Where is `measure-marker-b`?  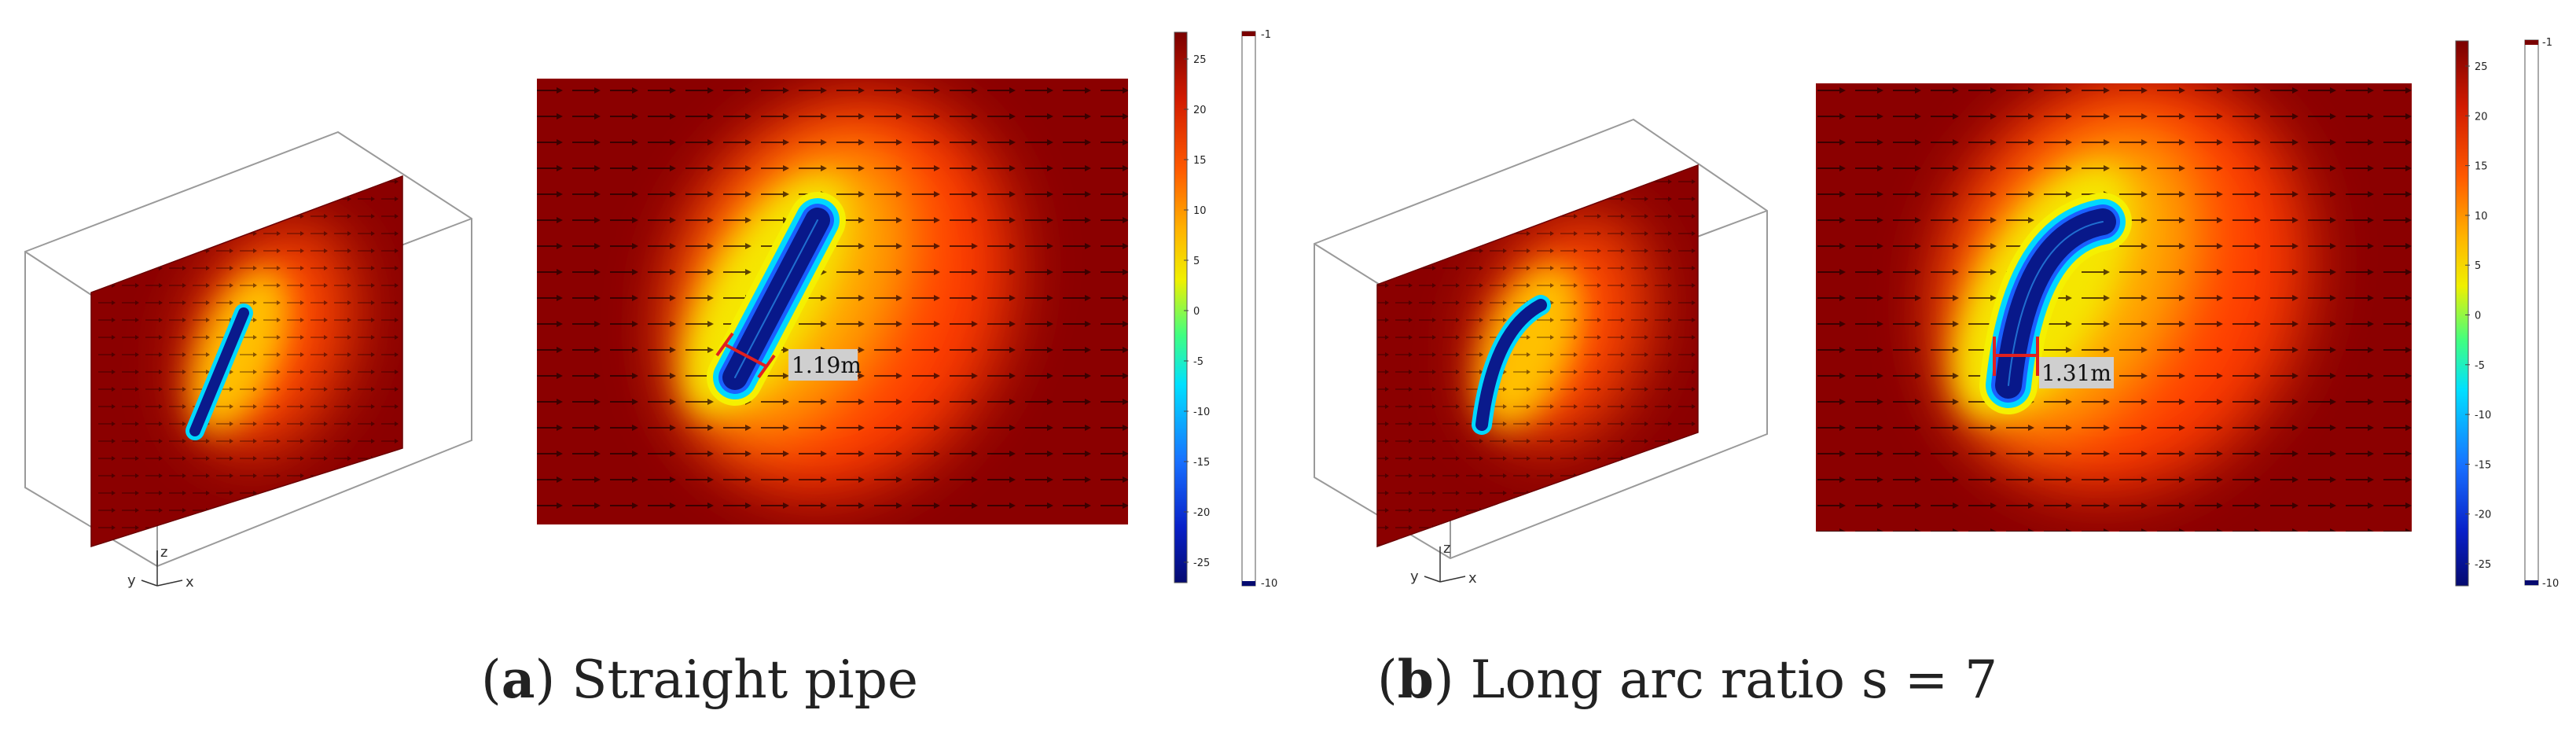
measure-marker-b is located at coordinates (2016, 356).